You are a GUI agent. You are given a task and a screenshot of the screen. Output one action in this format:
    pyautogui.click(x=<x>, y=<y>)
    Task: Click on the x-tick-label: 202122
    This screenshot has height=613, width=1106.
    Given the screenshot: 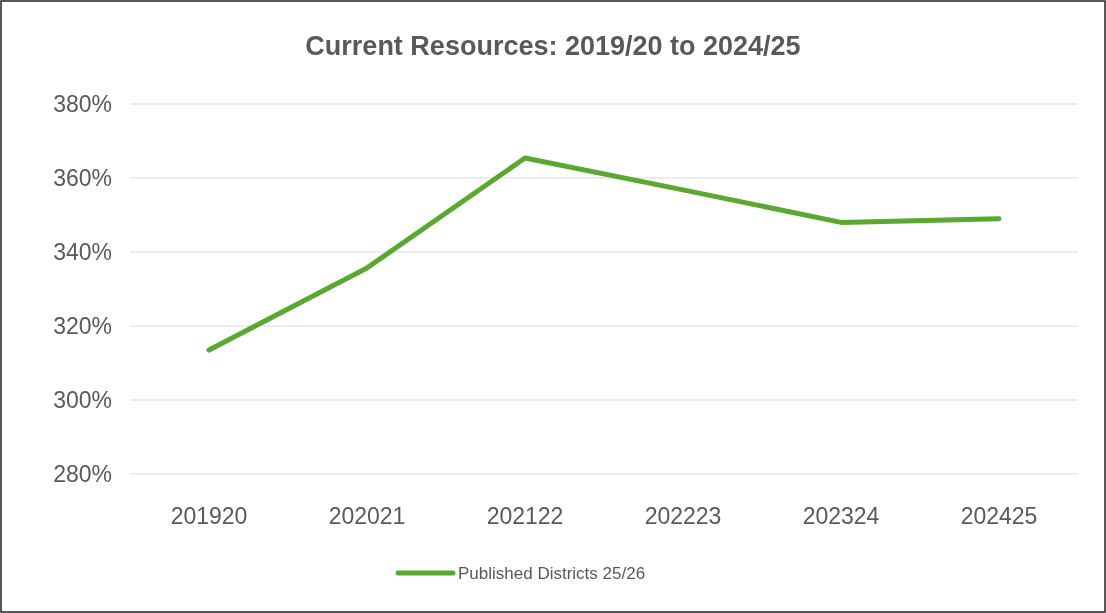 What is the action you would take?
    pyautogui.click(x=525, y=516)
    